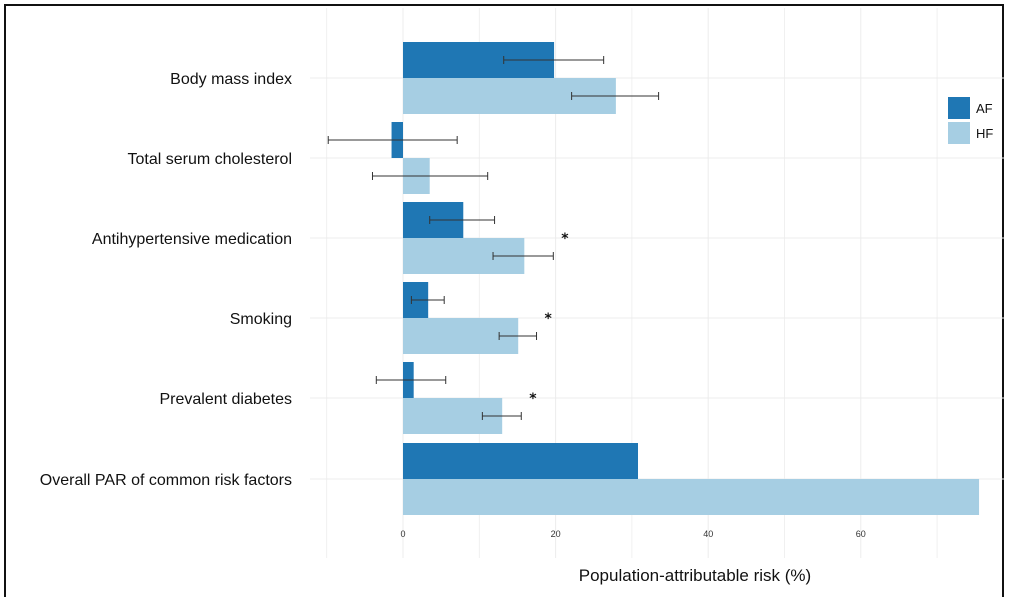  Describe the element at coordinates (166, 480) in the screenshot. I see `category-label: Overall PAR of common risk factors` at that location.